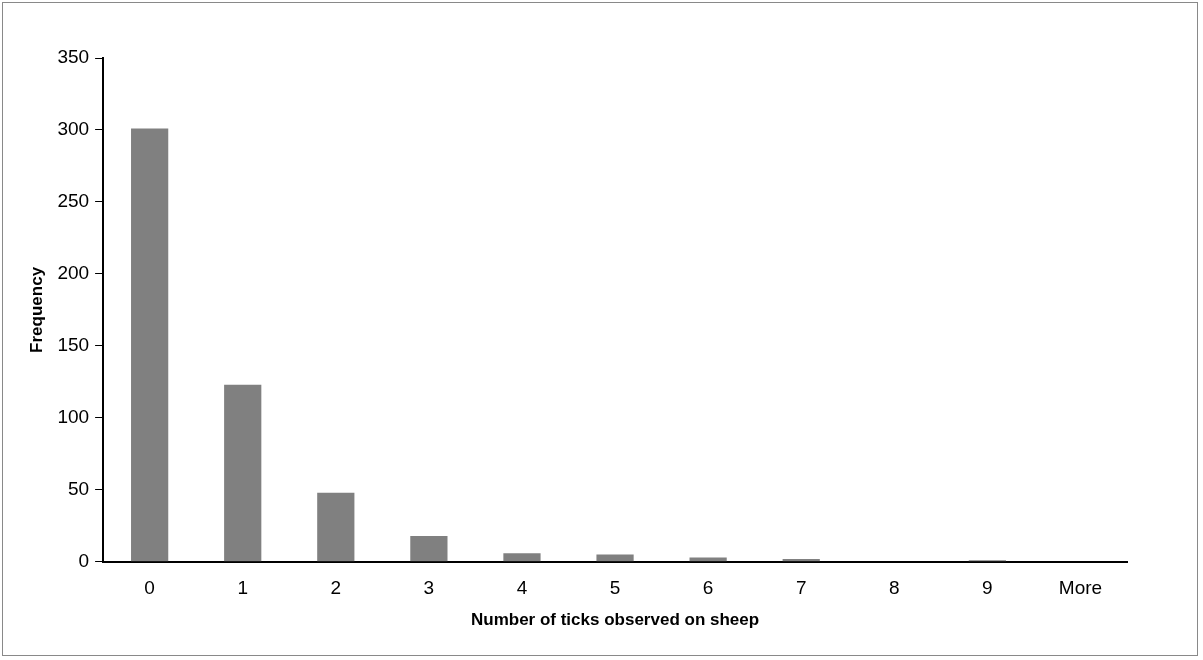 This screenshot has height=660, width=1203. Describe the element at coordinates (73, 273) in the screenshot. I see `y-tick-label: 200` at that location.